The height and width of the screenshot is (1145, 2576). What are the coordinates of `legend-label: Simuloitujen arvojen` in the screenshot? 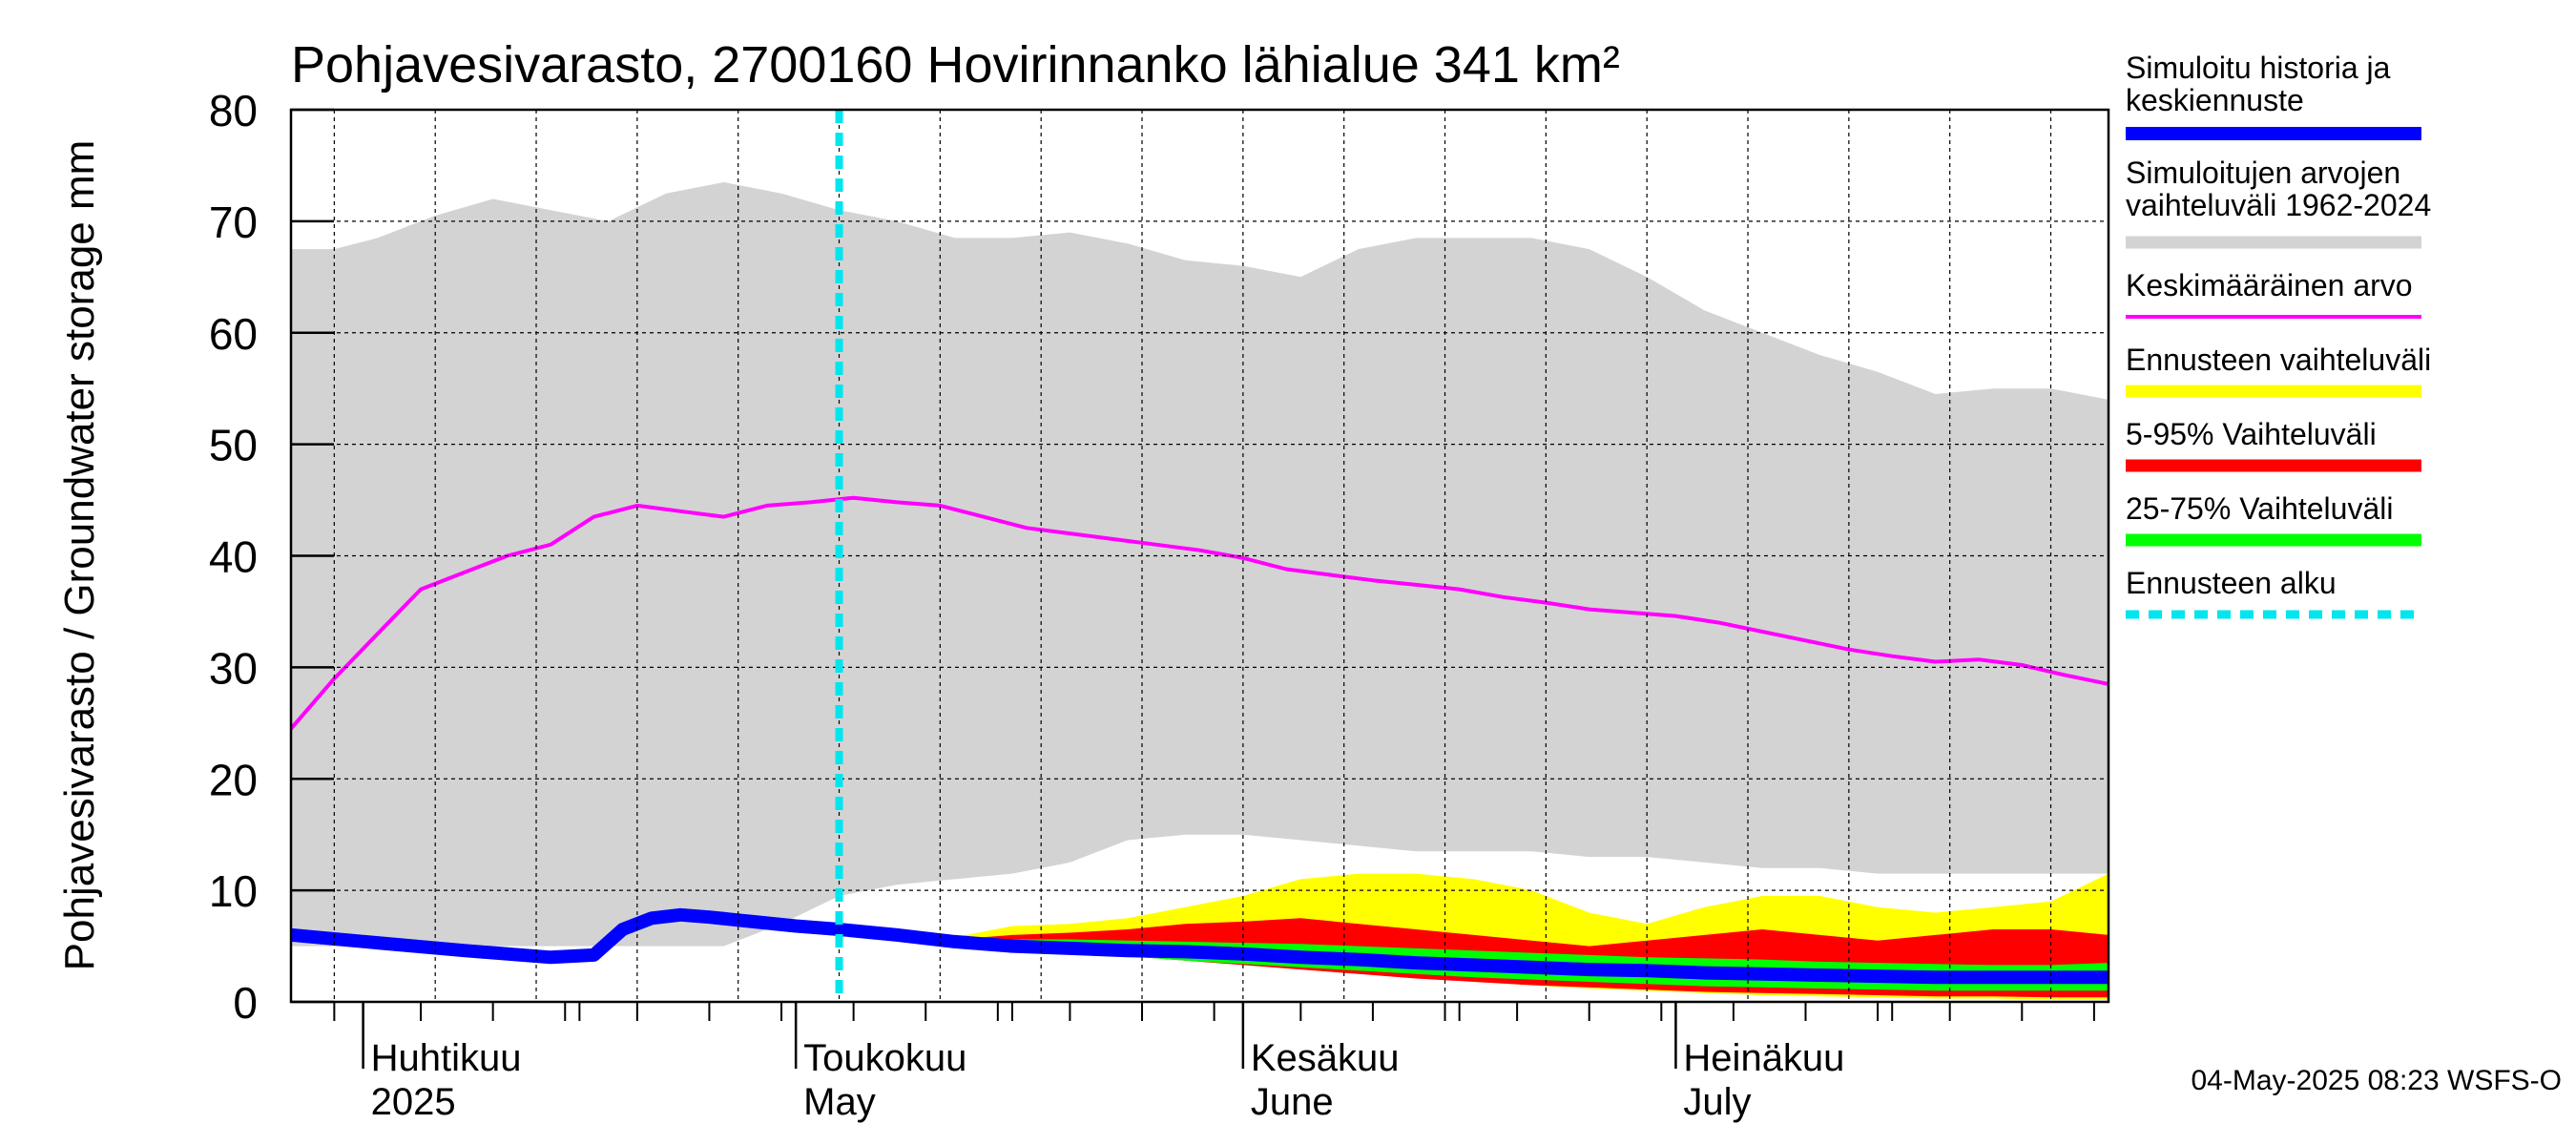 It's located at (2263, 173).